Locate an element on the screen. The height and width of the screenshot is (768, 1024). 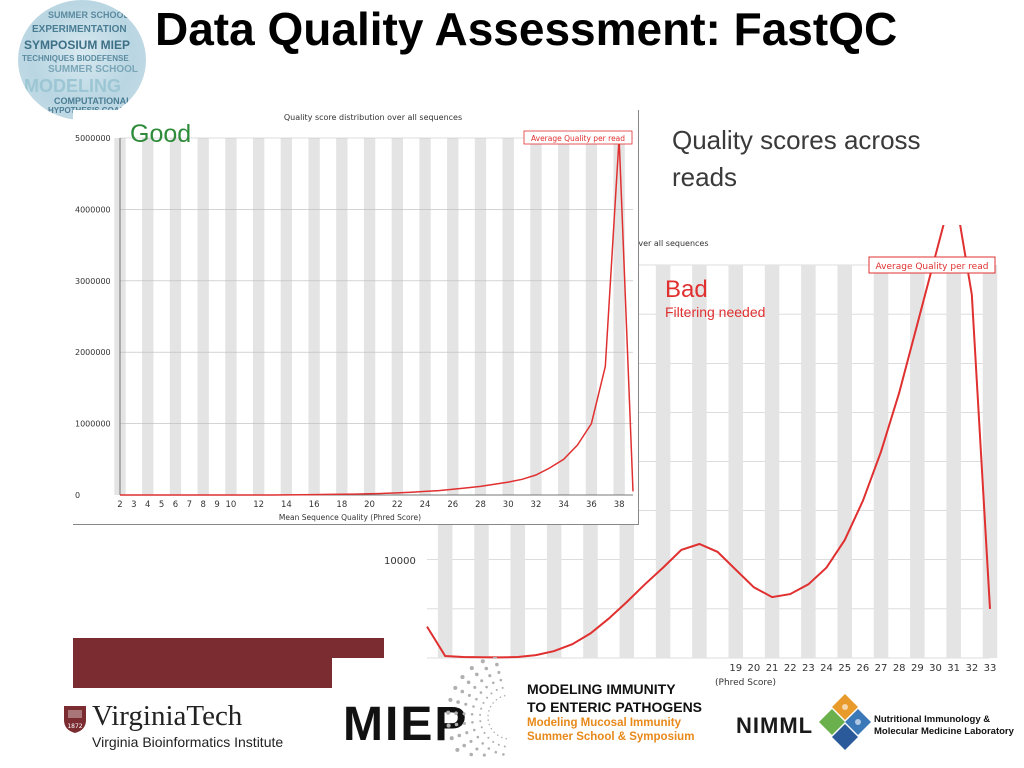
bad-annotation: Bad is located at coordinates (686, 289).